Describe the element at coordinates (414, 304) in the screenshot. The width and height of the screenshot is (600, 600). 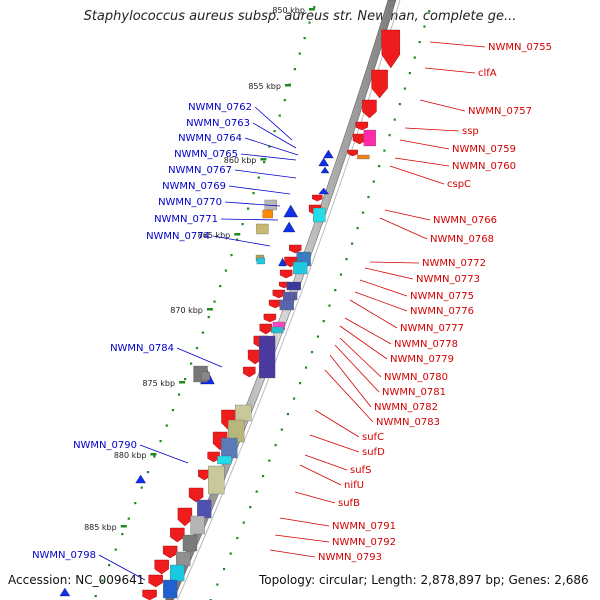
I see `gene-label: NWMN_0776` at that location.